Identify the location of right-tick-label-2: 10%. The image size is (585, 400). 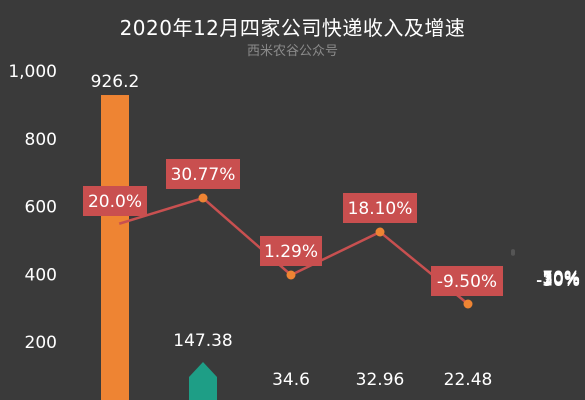
(561, 280).